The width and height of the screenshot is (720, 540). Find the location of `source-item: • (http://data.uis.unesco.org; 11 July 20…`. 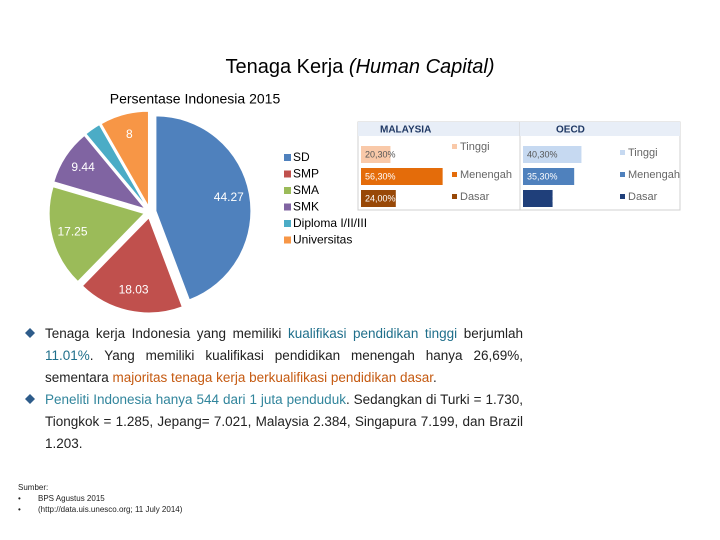

source-item: • (http://data.uis.unesco.org; 11 July 20… is located at coordinates (100, 509).